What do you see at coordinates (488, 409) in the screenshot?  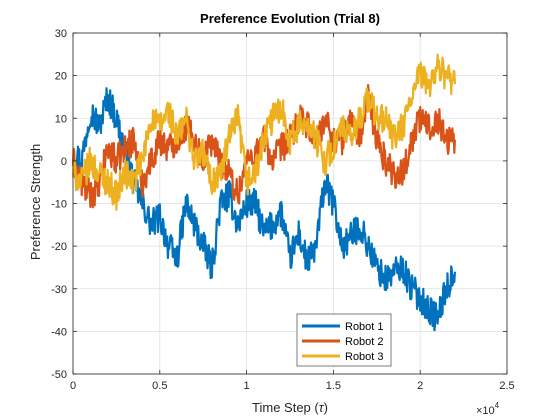 I see `x-exponent-label: ×10⁴` at bounding box center [488, 409].